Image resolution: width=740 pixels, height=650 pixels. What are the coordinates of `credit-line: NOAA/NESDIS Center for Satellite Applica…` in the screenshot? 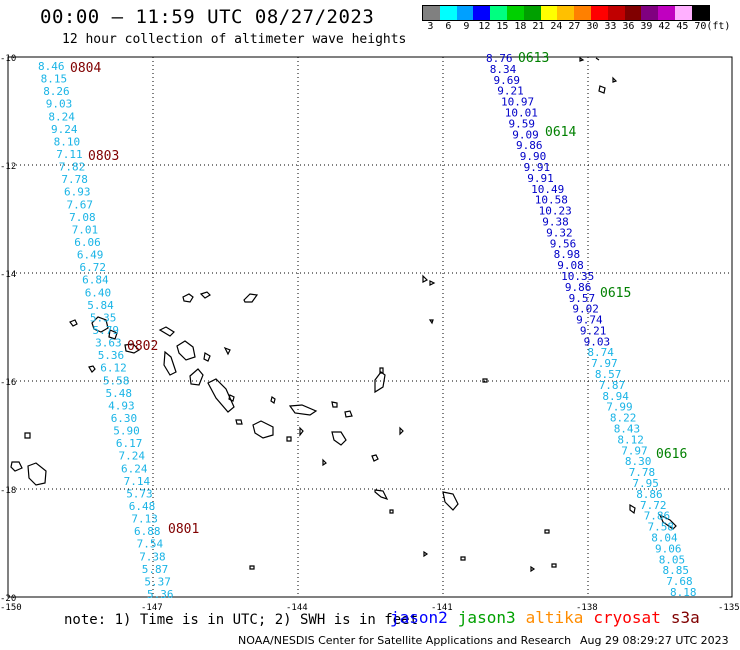 It's located at (405, 640).